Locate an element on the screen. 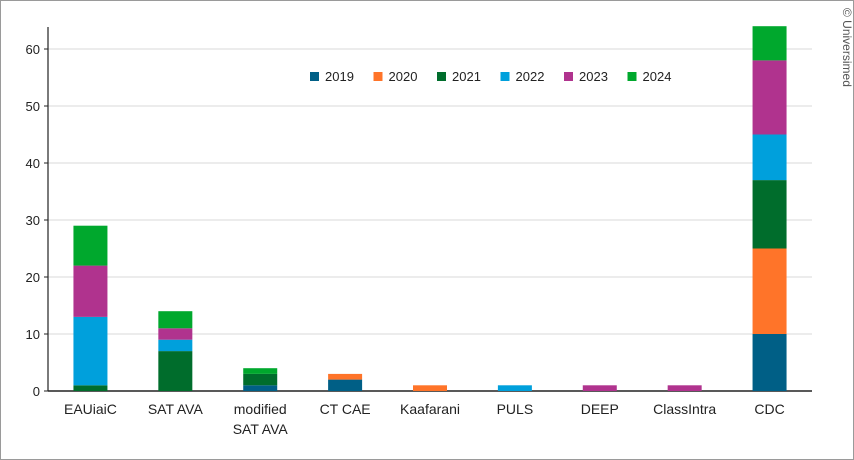 This screenshot has height=460, width=854. x-tick-label: CDC is located at coordinates (769, 409).